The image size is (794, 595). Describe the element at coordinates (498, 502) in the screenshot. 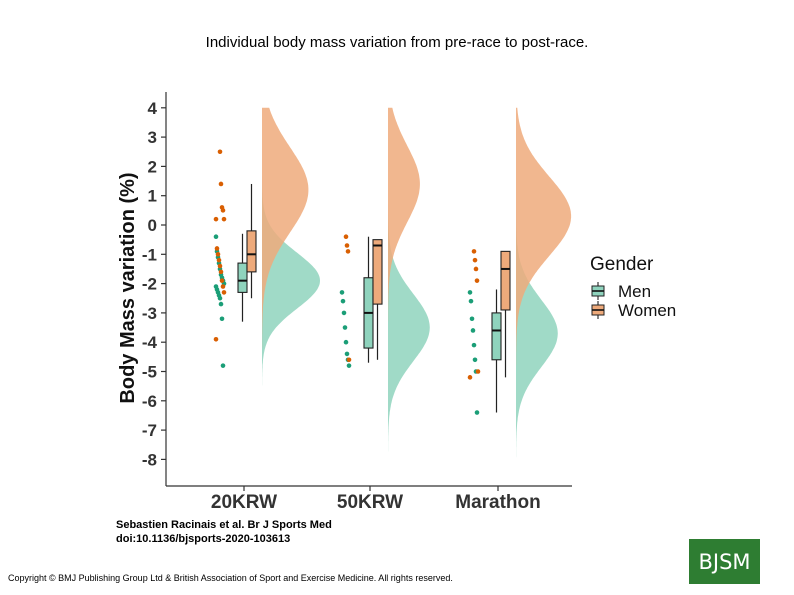

I see `x-category-label: Marathon` at that location.